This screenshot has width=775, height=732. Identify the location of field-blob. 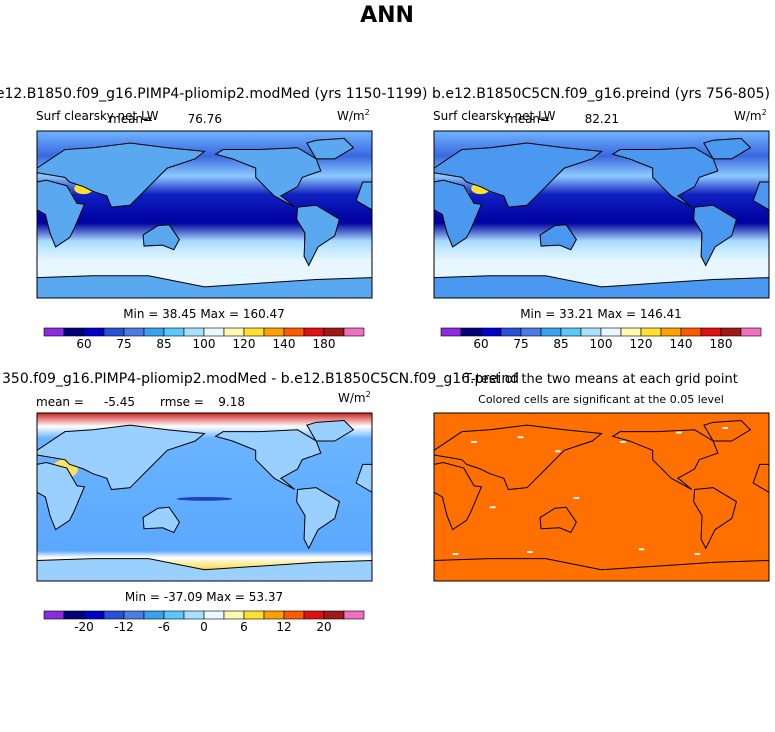
(204, 499).